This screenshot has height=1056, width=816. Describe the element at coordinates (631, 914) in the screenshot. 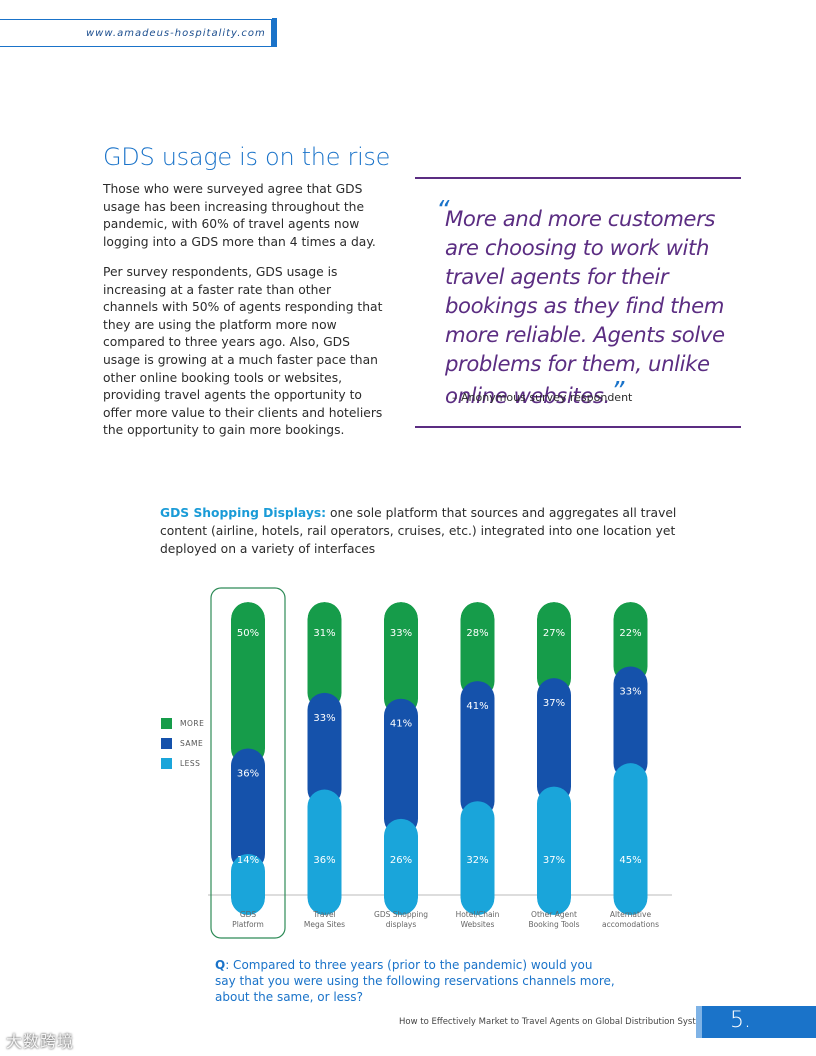

I see `category-label: Alternative` at that location.